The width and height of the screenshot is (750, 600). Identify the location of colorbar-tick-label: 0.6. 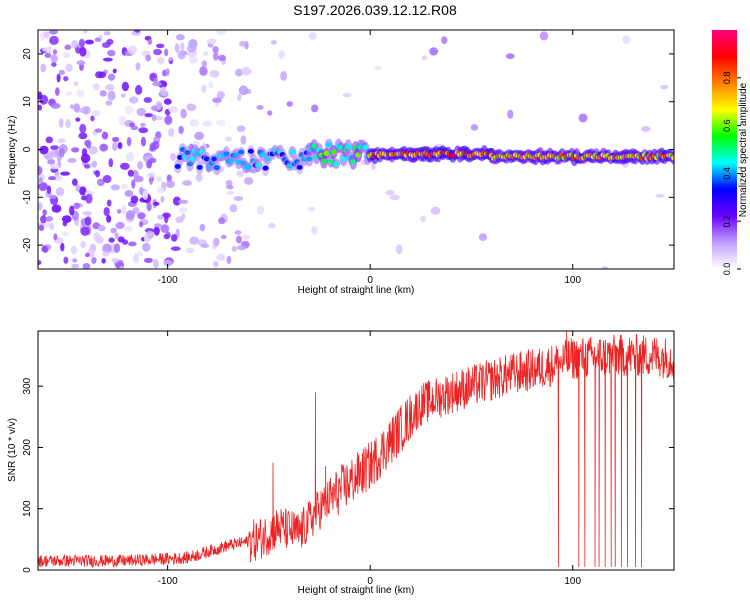
(727, 125).